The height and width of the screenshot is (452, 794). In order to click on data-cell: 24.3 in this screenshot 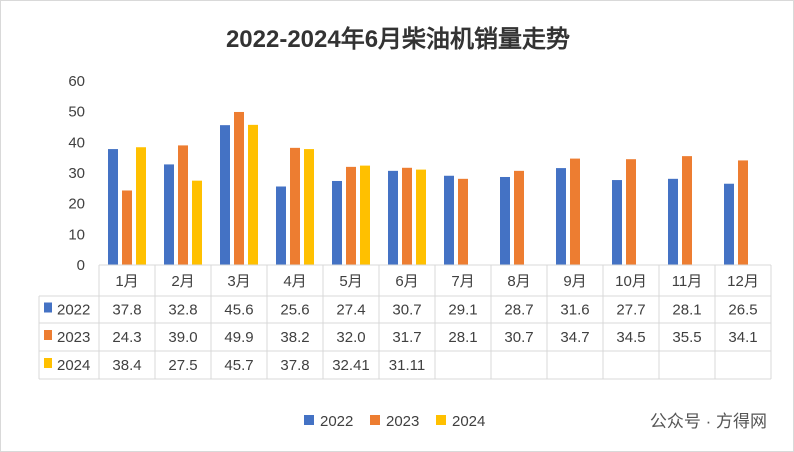, I will do `click(126, 337)`.